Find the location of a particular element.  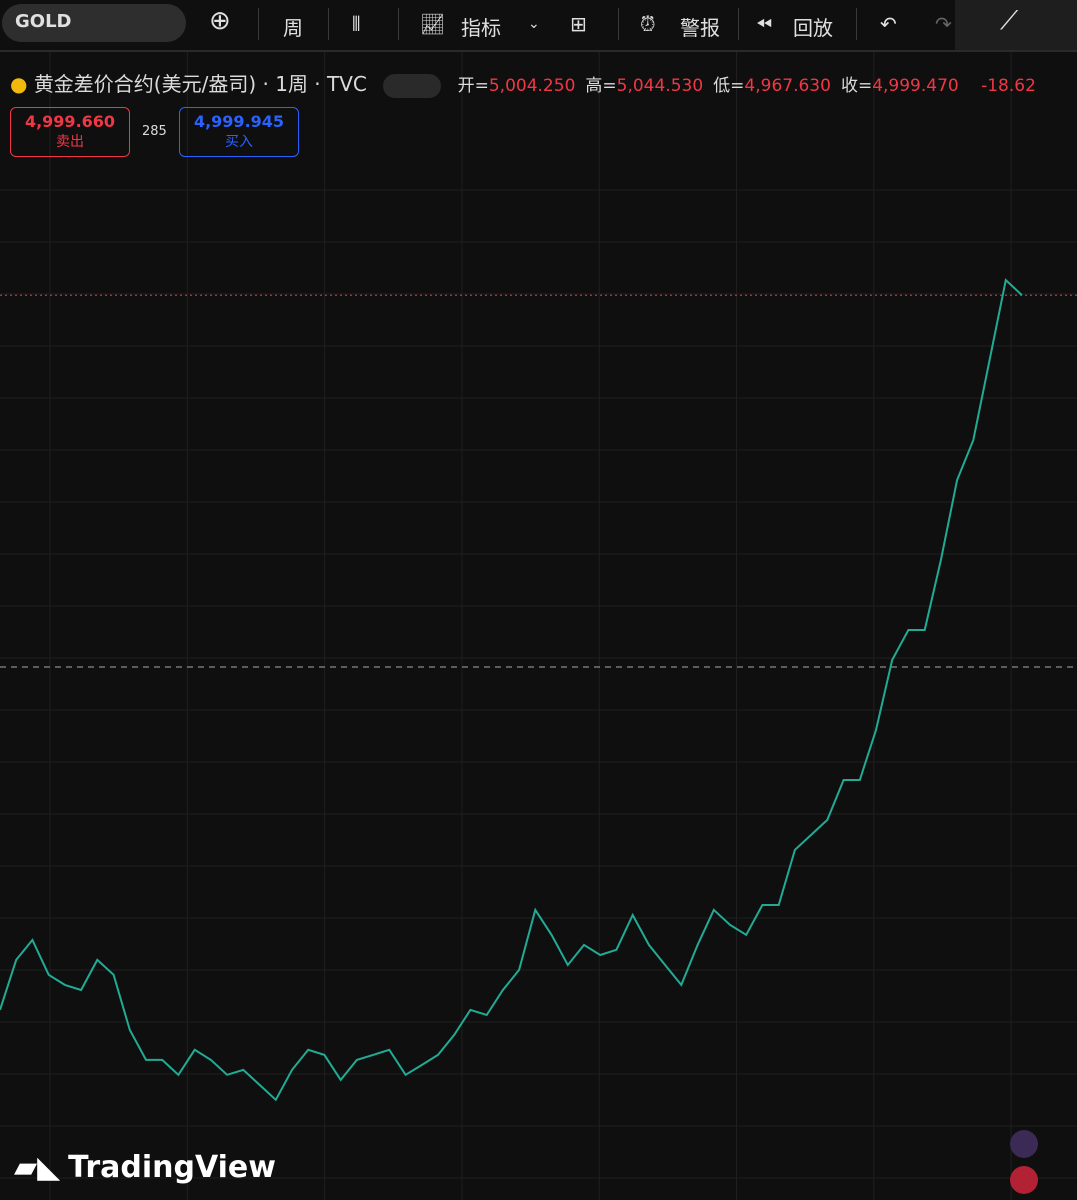

change: -18.62 is located at coordinates (1008, 86).